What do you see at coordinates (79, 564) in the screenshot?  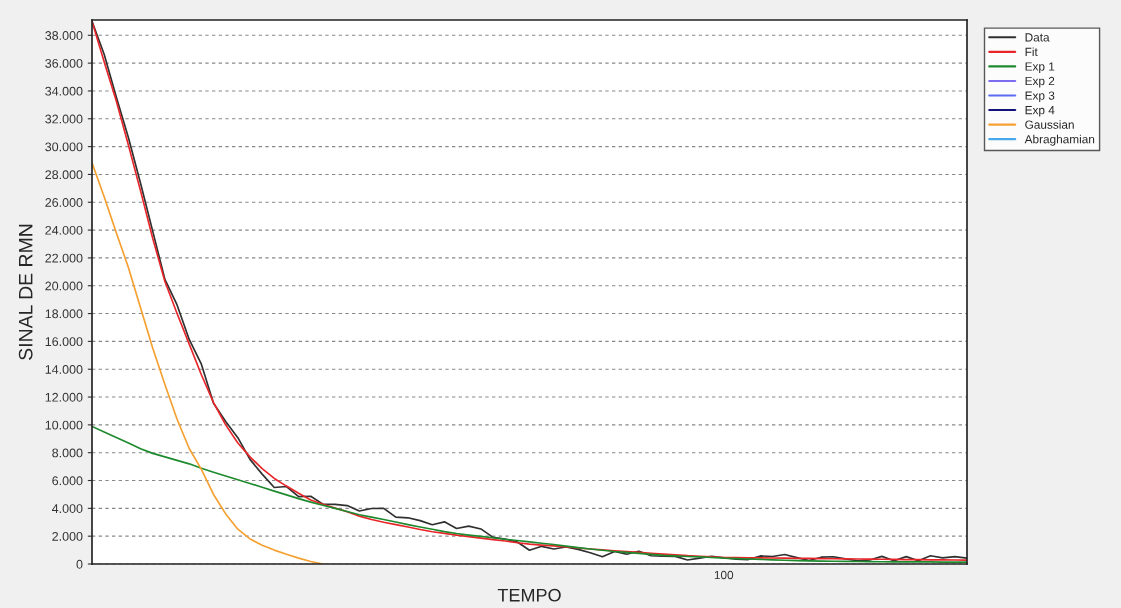 I see `y-tick-label: 0` at bounding box center [79, 564].